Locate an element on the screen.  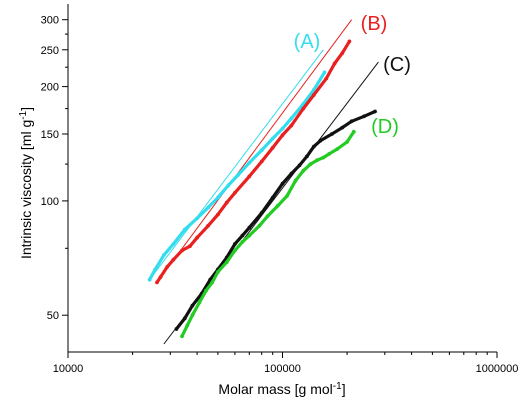
y-tick-label: 150 is located at coordinates (50, 135).